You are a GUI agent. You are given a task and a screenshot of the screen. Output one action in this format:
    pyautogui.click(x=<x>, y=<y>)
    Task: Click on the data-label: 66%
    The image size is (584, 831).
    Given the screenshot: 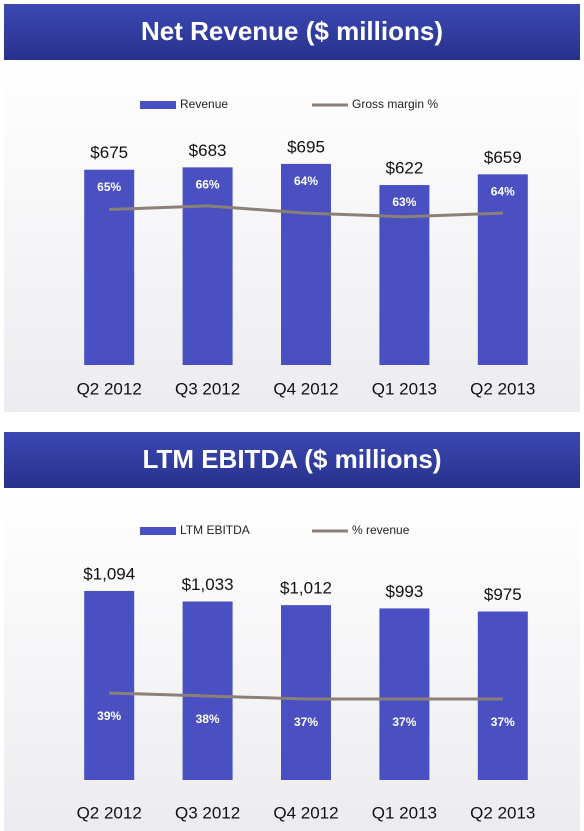 What is the action you would take?
    pyautogui.click(x=208, y=185)
    